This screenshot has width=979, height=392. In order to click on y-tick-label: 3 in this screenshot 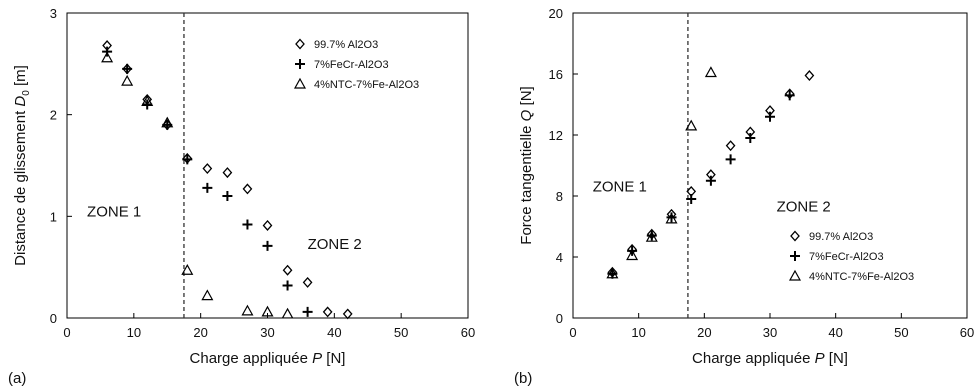, I will do `click(53, 13)`.